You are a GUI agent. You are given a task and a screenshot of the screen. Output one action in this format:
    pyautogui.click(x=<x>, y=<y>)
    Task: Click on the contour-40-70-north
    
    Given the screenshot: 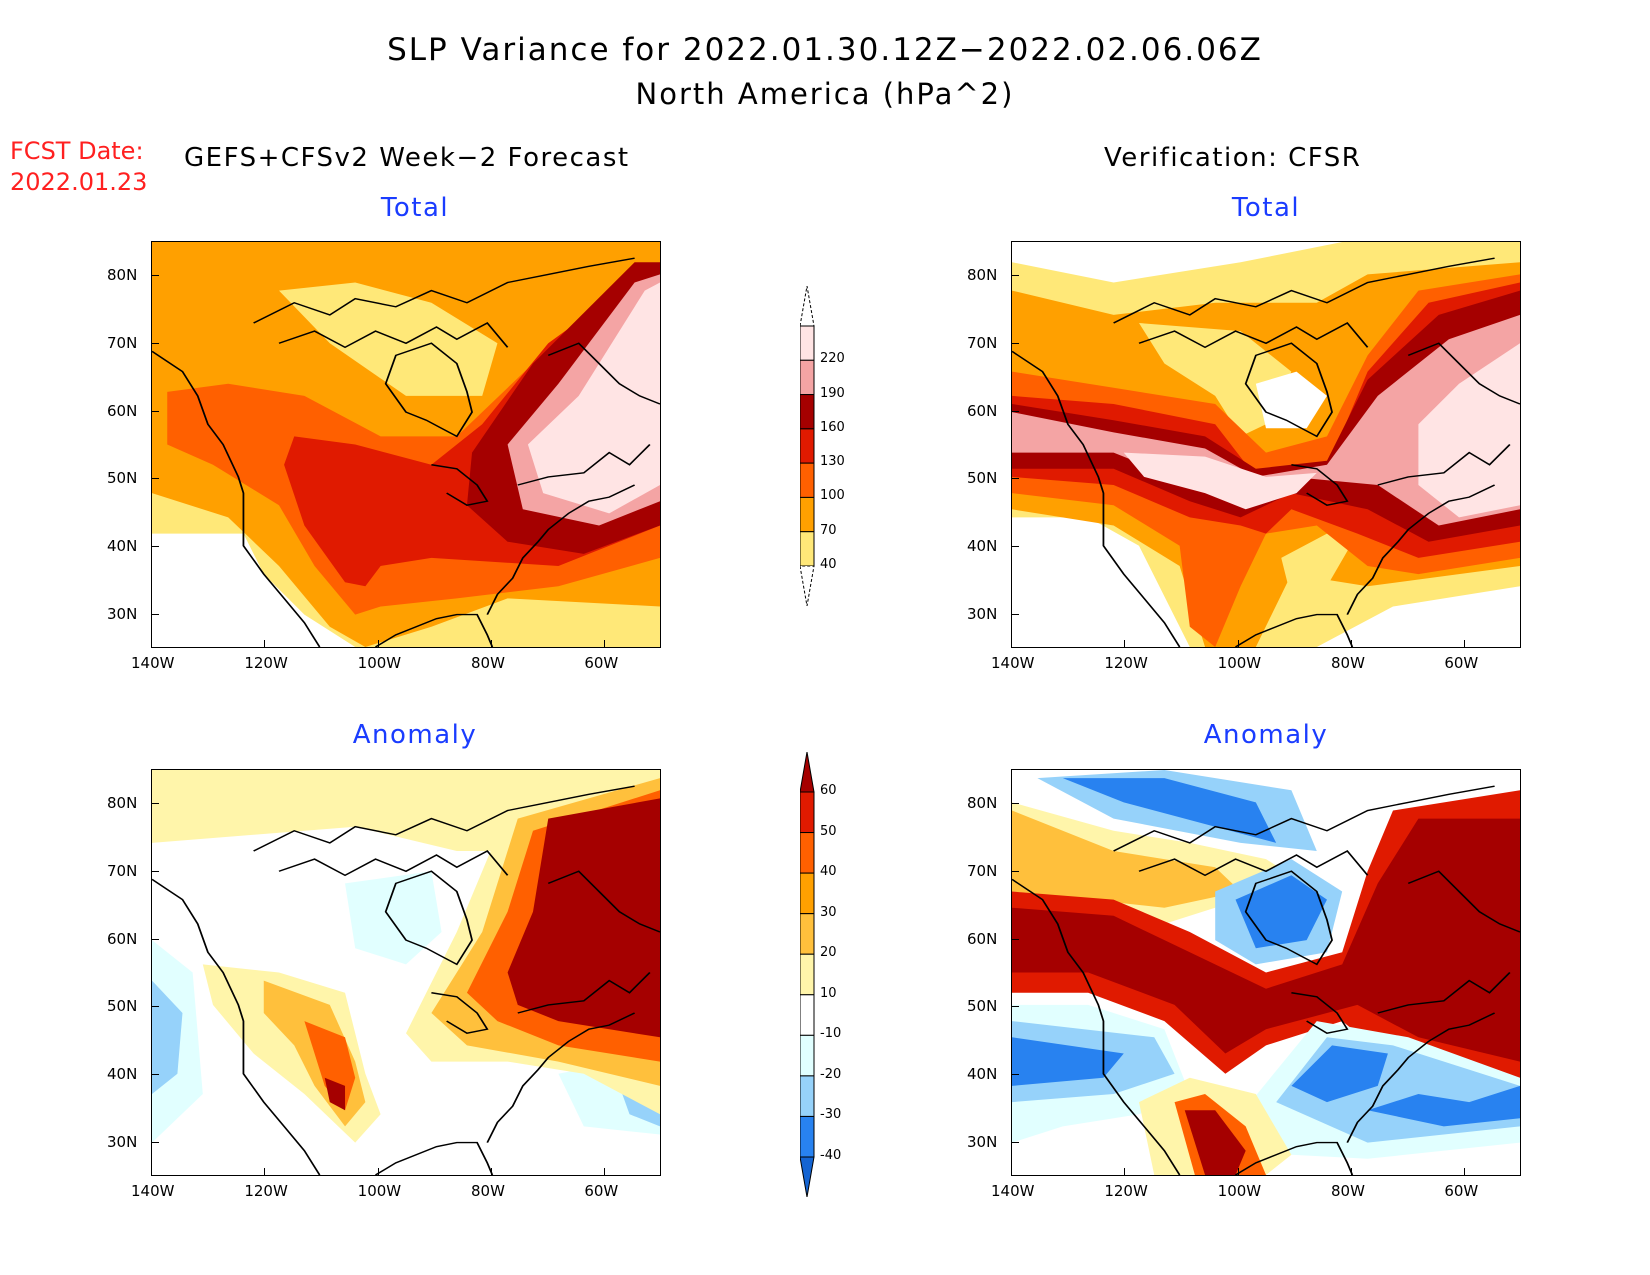 What is the action you would take?
    pyautogui.click(x=1215, y=380)
    